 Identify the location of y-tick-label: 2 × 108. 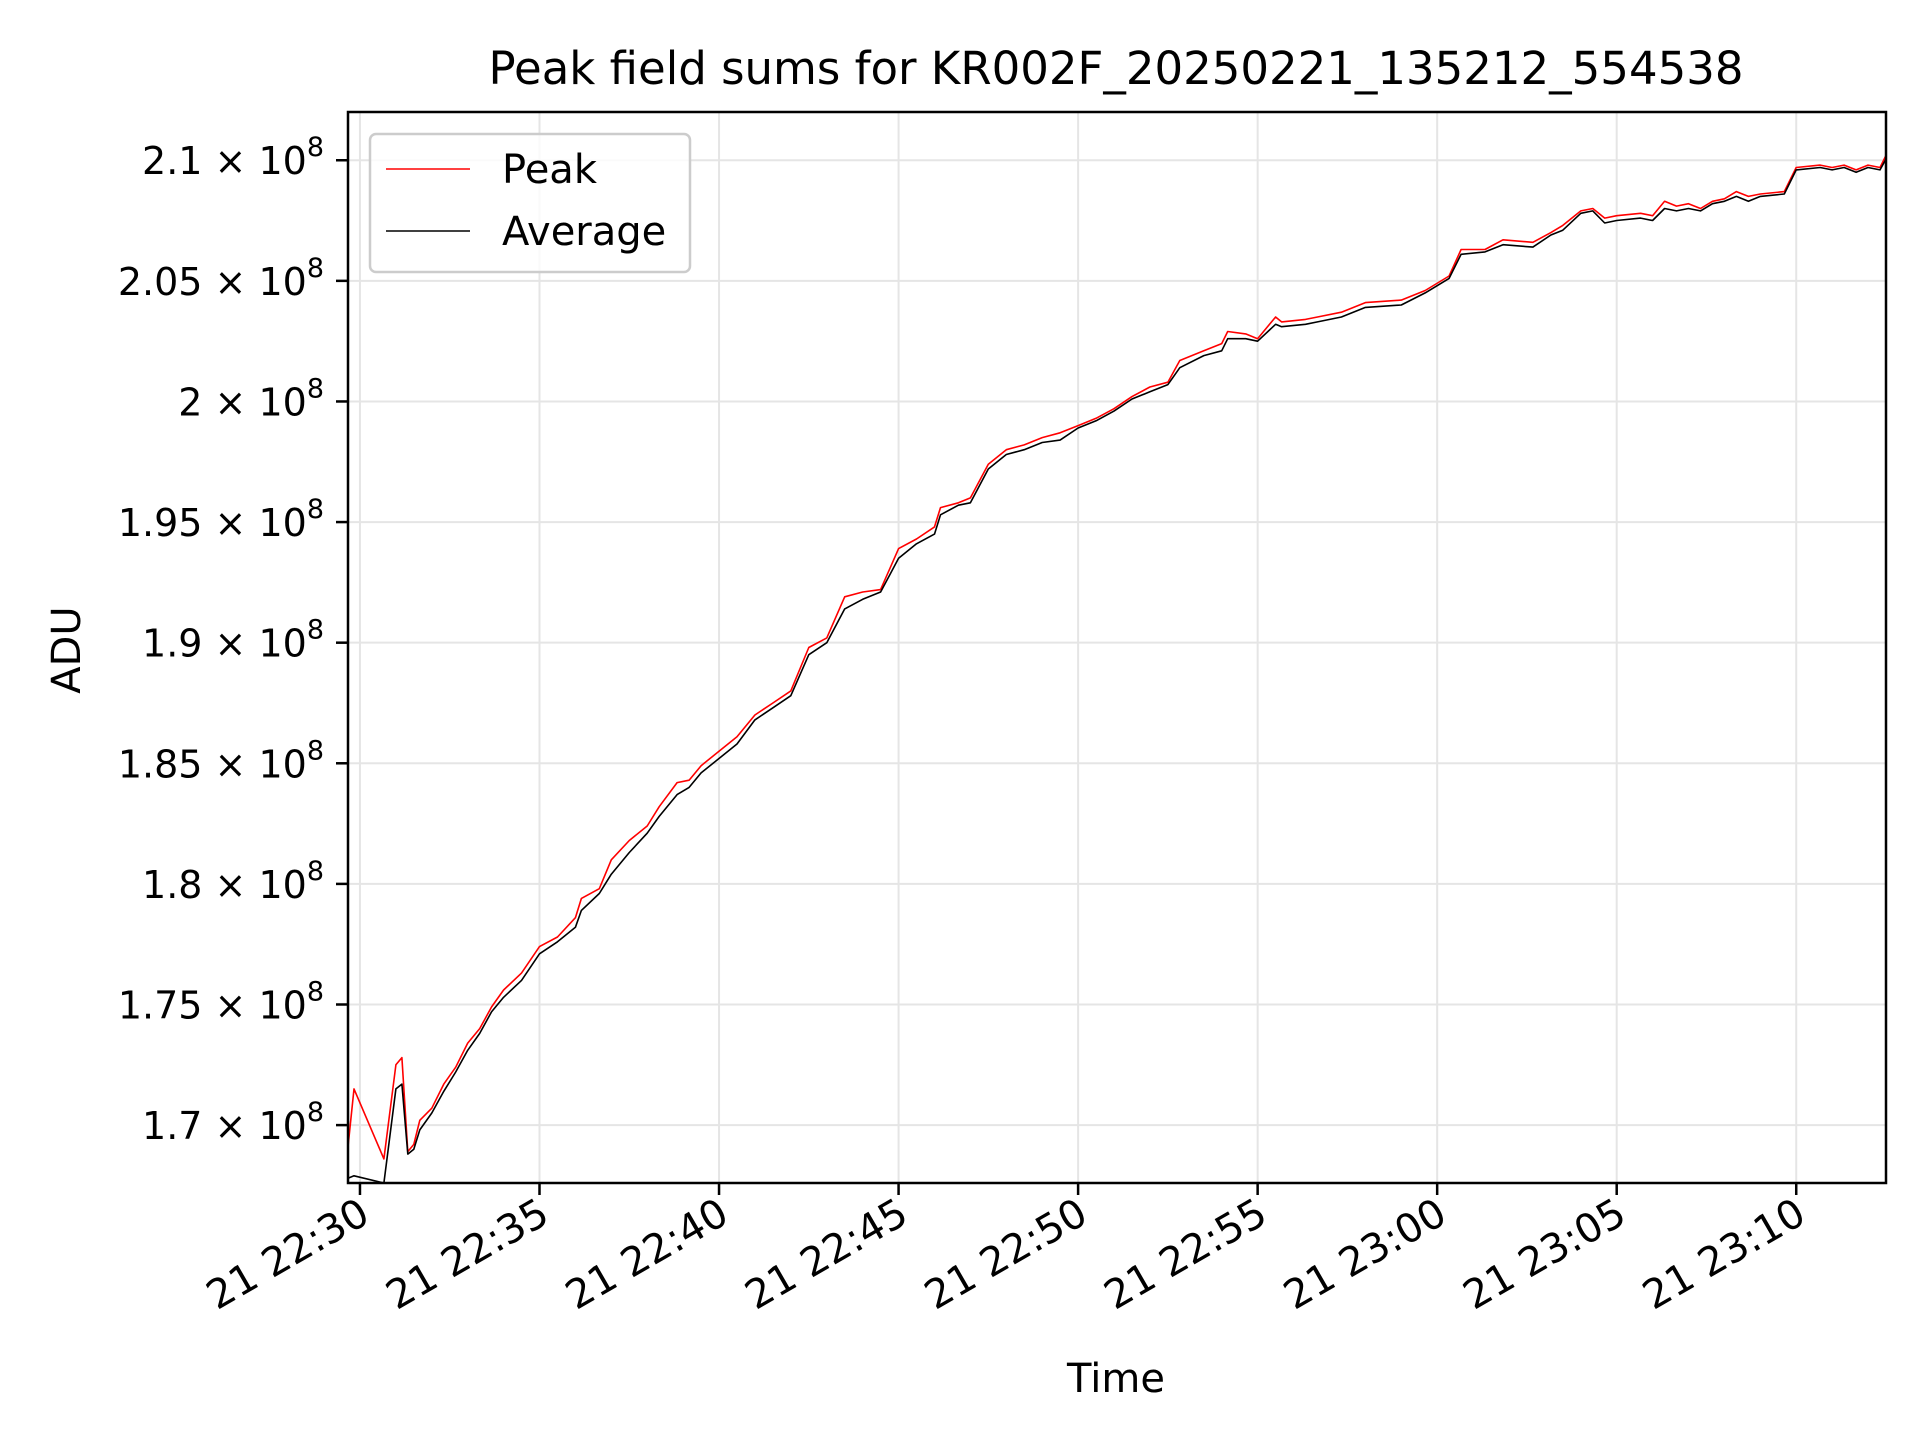
(251, 398).